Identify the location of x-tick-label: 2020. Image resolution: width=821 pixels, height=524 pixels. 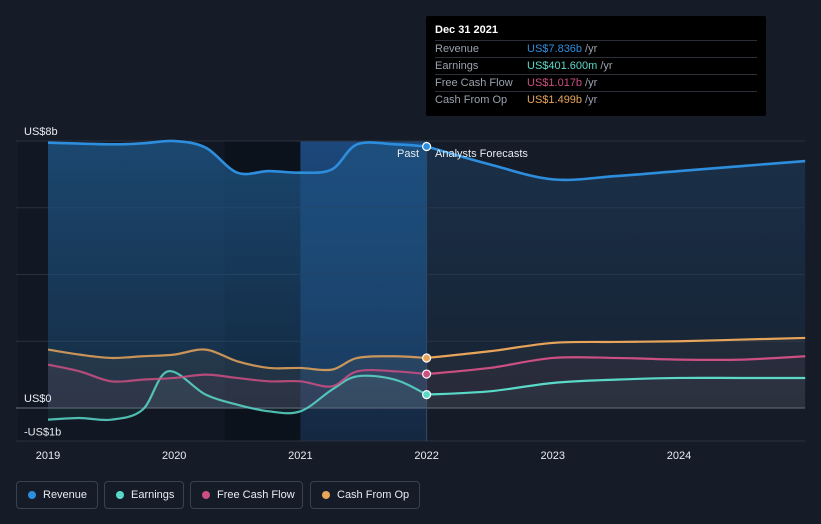
(174, 456).